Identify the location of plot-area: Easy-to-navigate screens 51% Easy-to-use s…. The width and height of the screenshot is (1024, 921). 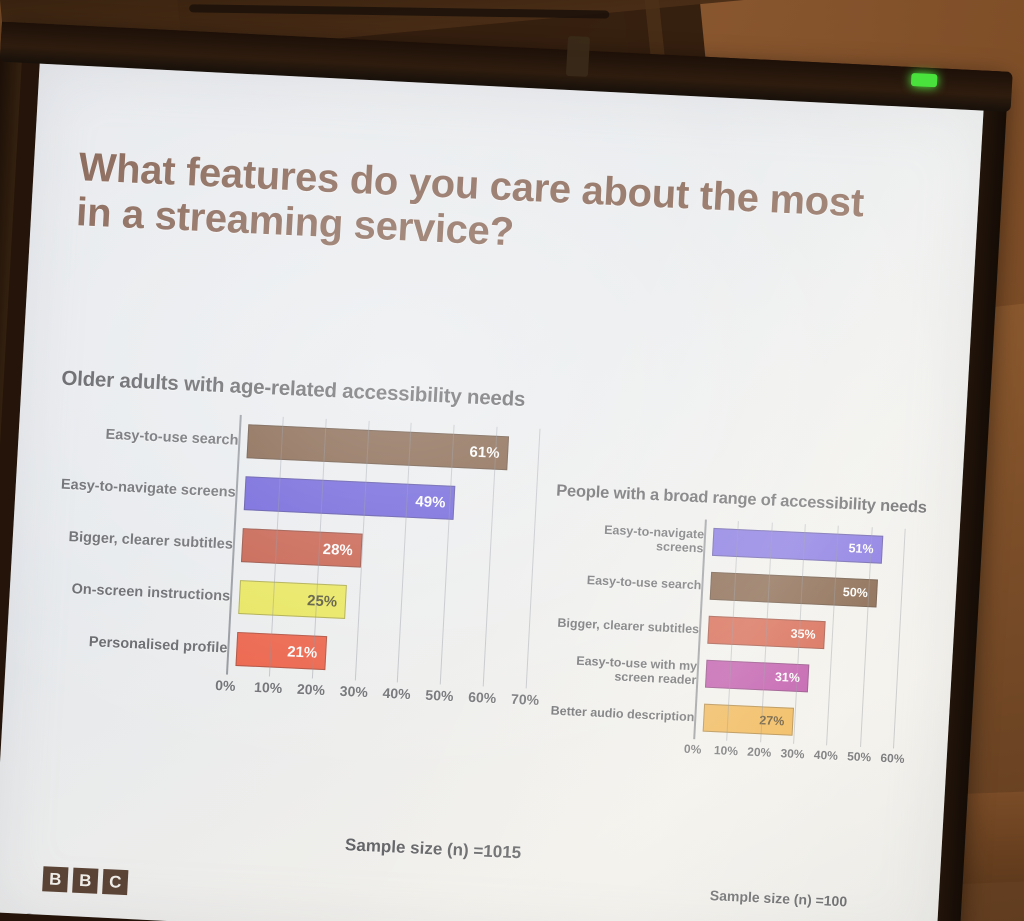
(743, 644).